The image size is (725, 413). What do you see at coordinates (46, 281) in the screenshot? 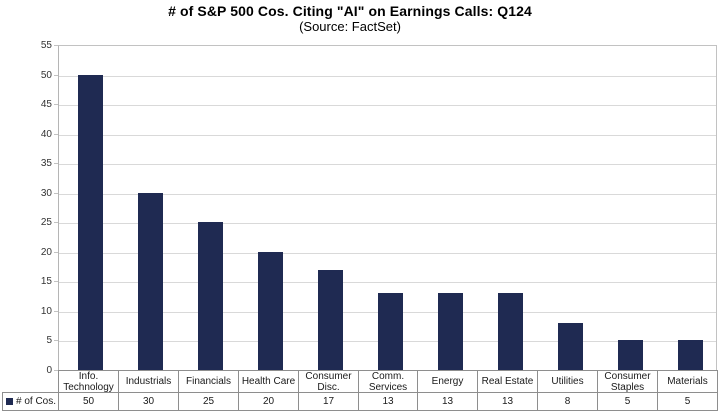
I see `y-axis-label: 15` at bounding box center [46, 281].